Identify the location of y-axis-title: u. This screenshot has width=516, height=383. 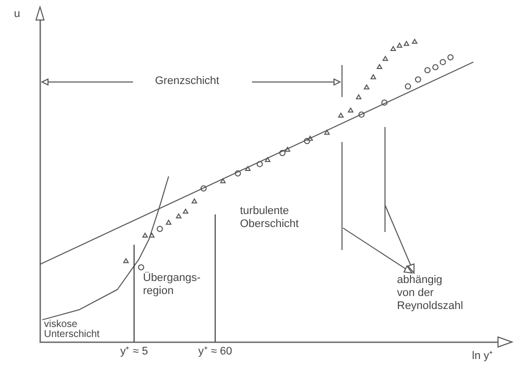
(17, 14).